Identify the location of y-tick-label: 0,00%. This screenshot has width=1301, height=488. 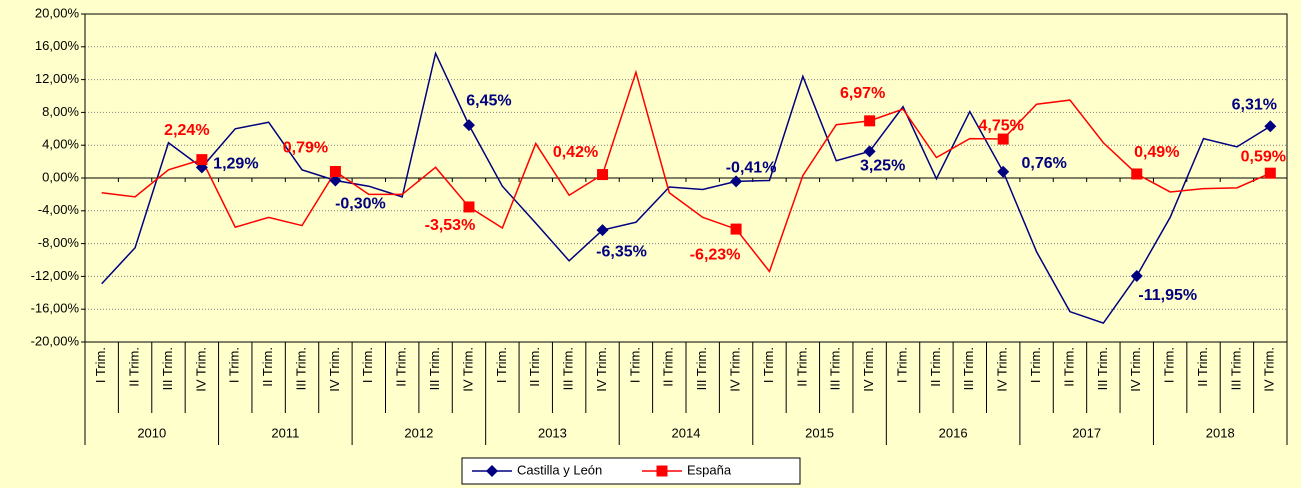
(60, 176).